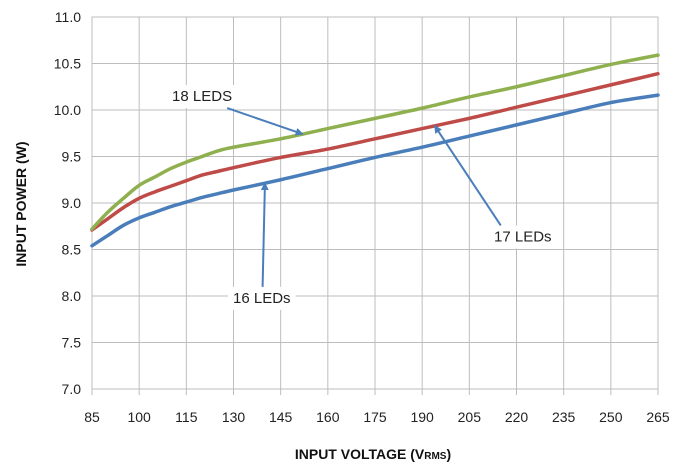  What do you see at coordinates (611, 417) in the screenshot?
I see `x-tick-label: 250` at bounding box center [611, 417].